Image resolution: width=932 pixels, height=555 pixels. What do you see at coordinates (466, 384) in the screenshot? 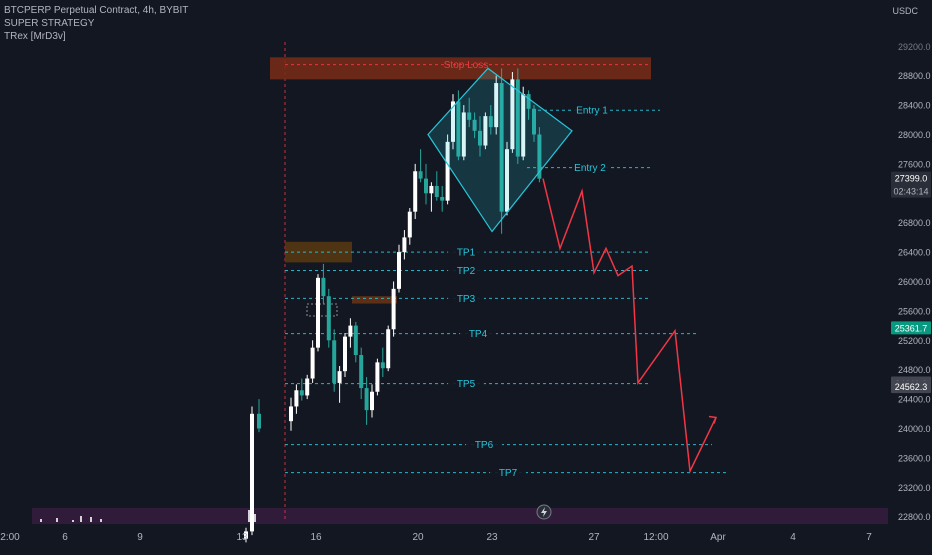
I see `level-label-tp5: TP5` at bounding box center [466, 384].